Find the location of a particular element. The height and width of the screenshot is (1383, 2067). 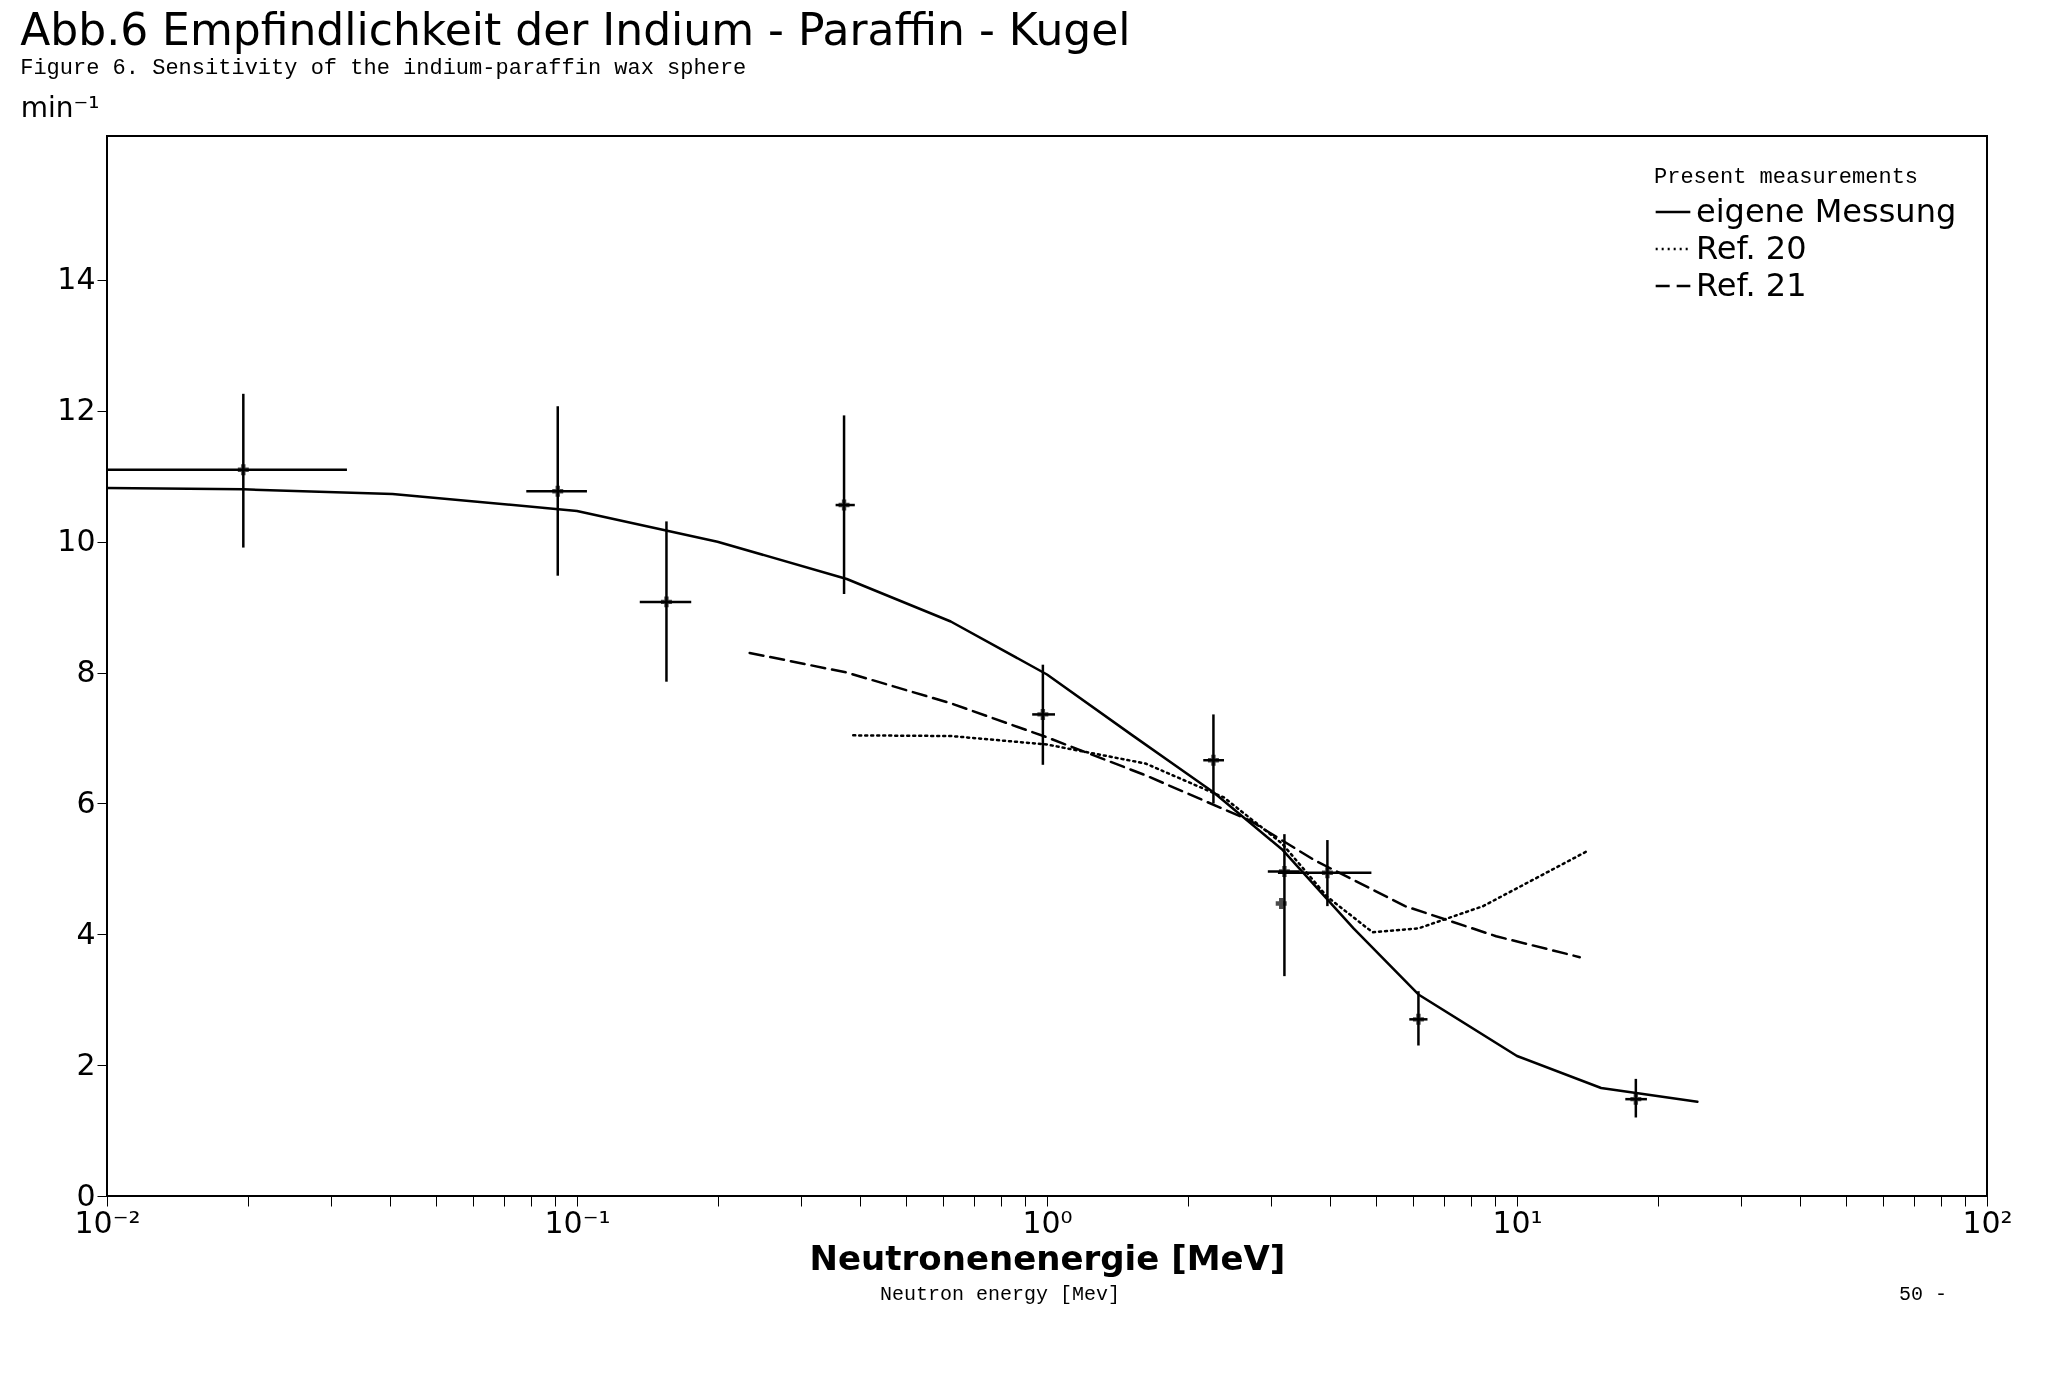

y-tick-label: 8 is located at coordinates (86, 672).